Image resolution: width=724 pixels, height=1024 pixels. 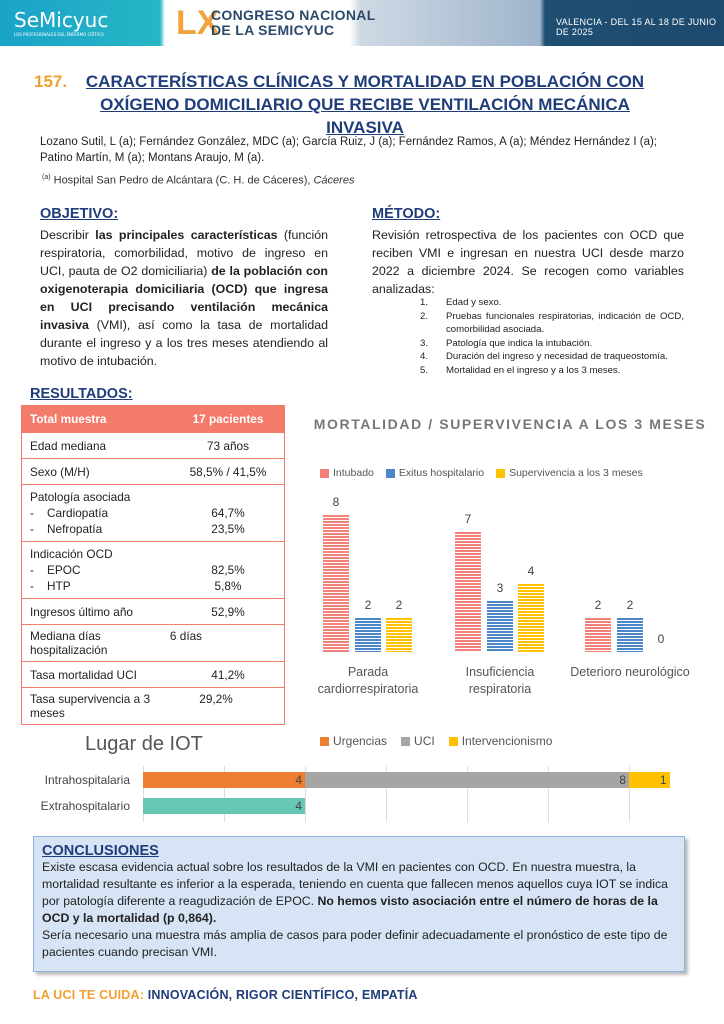 I want to click on congress-line-1: CONGRESO NACIONAL, so click(x=293, y=15).